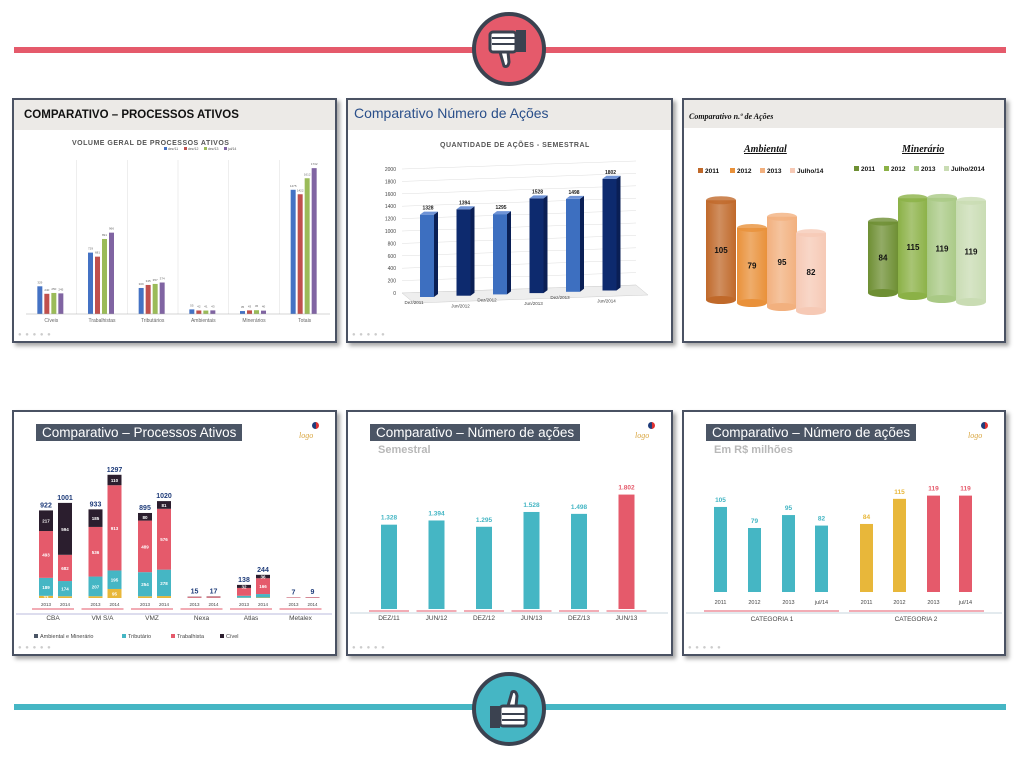  Describe the element at coordinates (251, 618) in the screenshot. I see `group-label: Atlas` at that location.